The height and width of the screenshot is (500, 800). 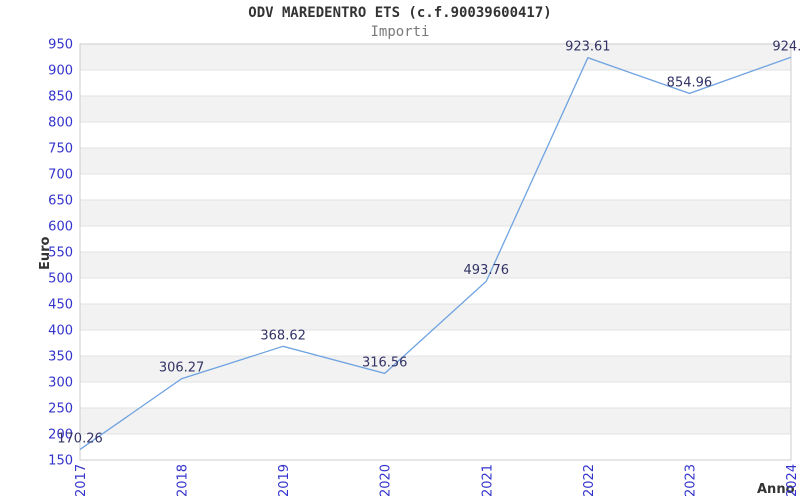 I want to click on y-tick-label: 500, so click(x=60, y=279).